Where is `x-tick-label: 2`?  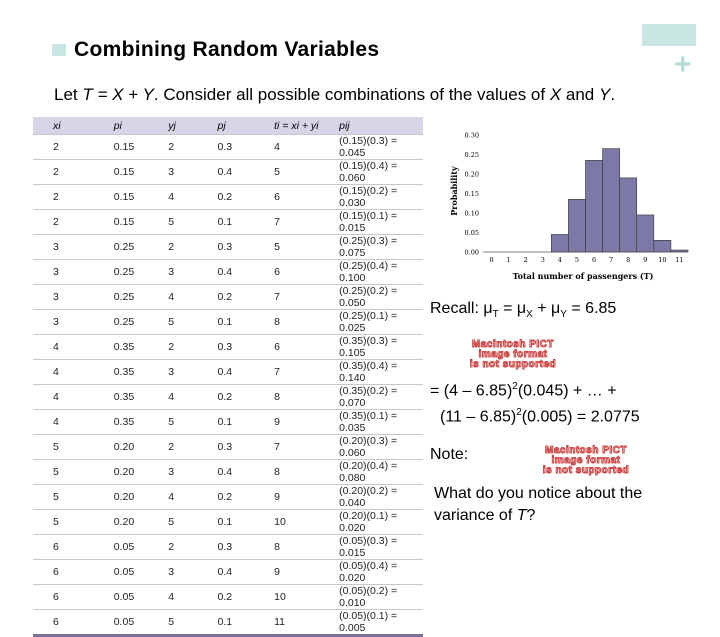
x-tick-label: 2 is located at coordinates (526, 260).